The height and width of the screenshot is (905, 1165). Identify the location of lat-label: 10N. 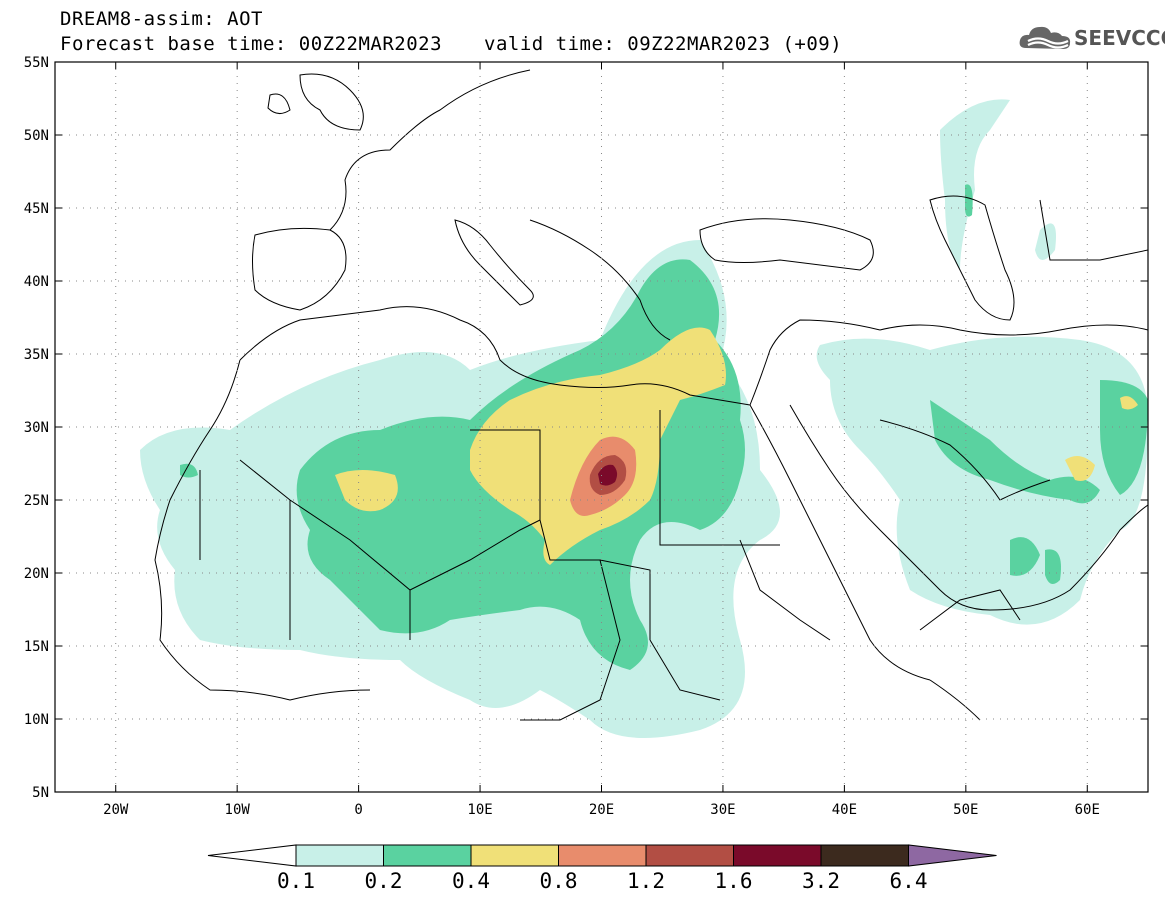
(36, 720).